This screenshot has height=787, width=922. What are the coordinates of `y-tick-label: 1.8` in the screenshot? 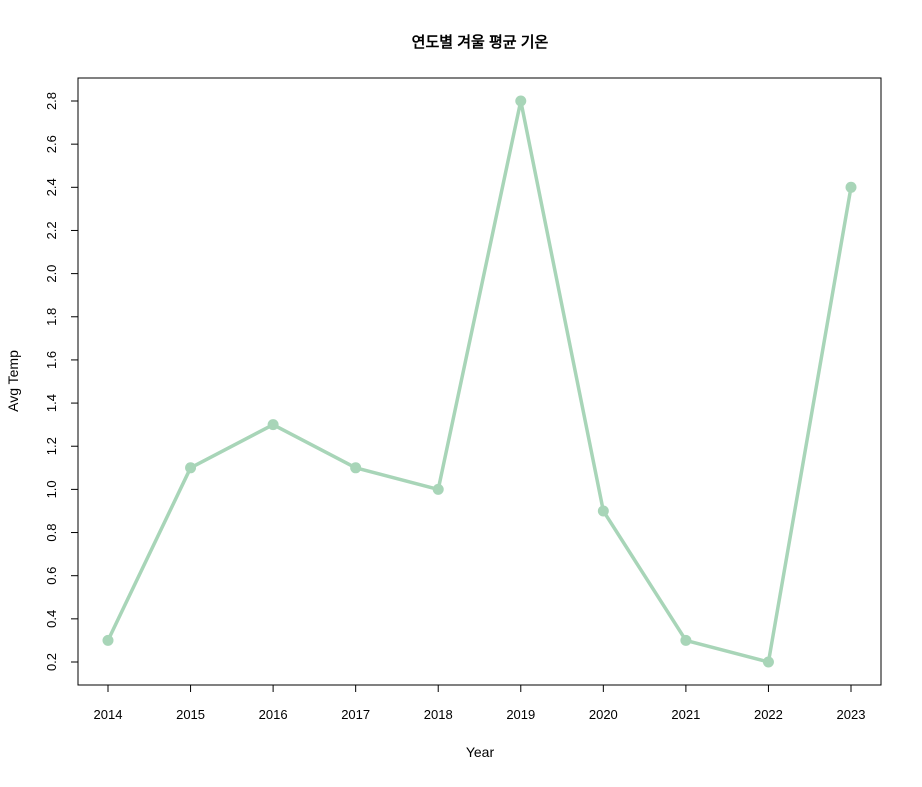 It's located at (51, 317).